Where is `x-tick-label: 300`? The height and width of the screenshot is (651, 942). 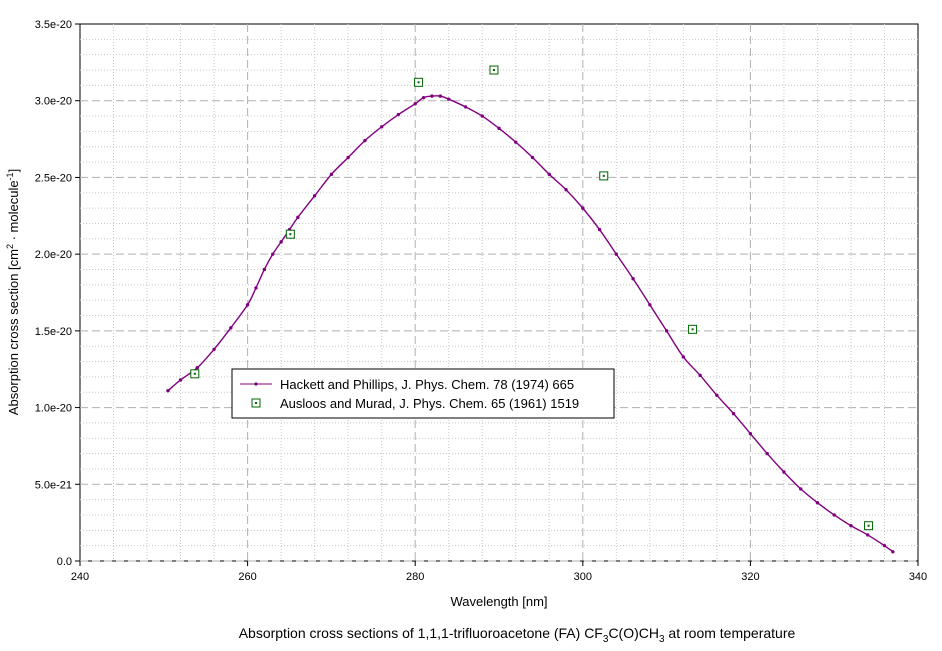
x-tick-label: 300 is located at coordinates (583, 577).